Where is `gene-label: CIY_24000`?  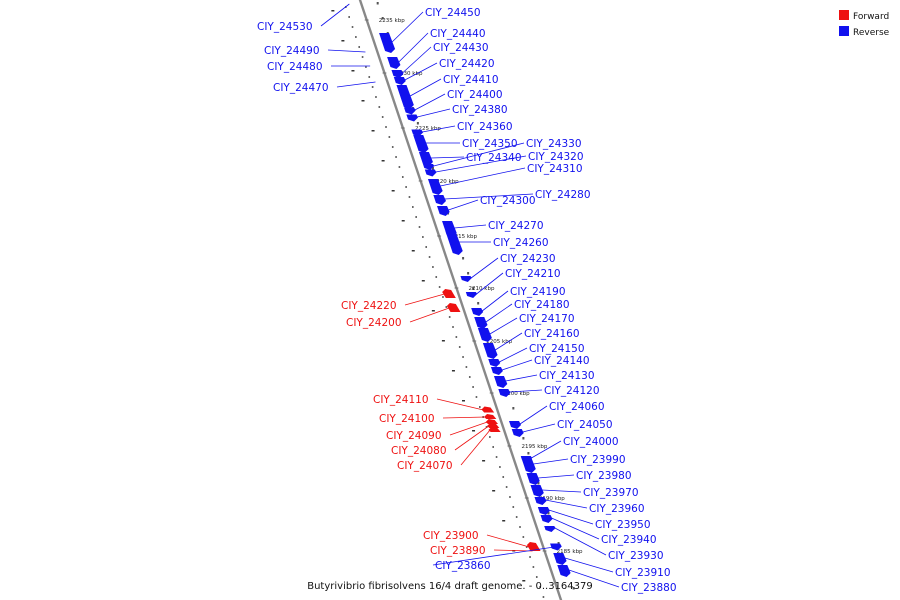
gene-label: CIY_24000 is located at coordinates (591, 442).